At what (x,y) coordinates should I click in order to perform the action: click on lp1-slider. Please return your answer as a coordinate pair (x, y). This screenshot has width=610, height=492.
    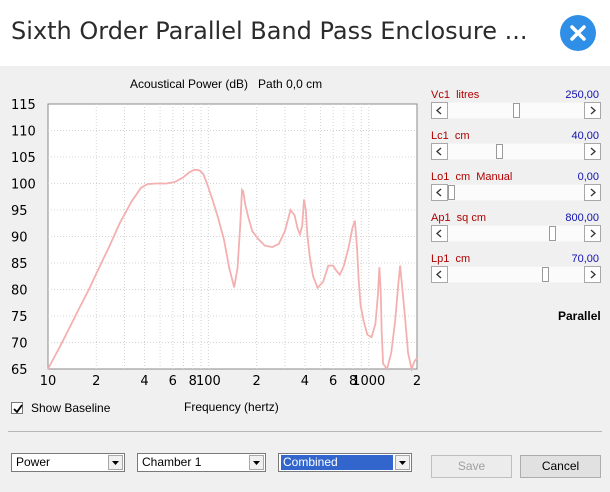
    Looking at the image, I should click on (516, 274).